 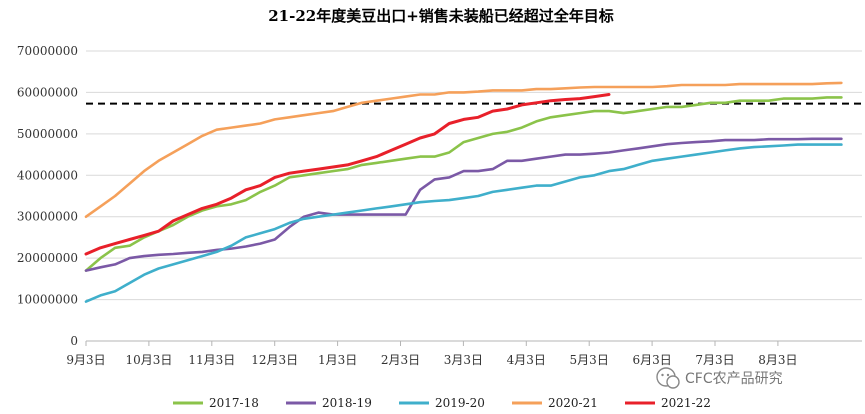 What do you see at coordinates (734, 379) in the screenshot?
I see `watermark-text: CFC农产品研究` at bounding box center [734, 379].